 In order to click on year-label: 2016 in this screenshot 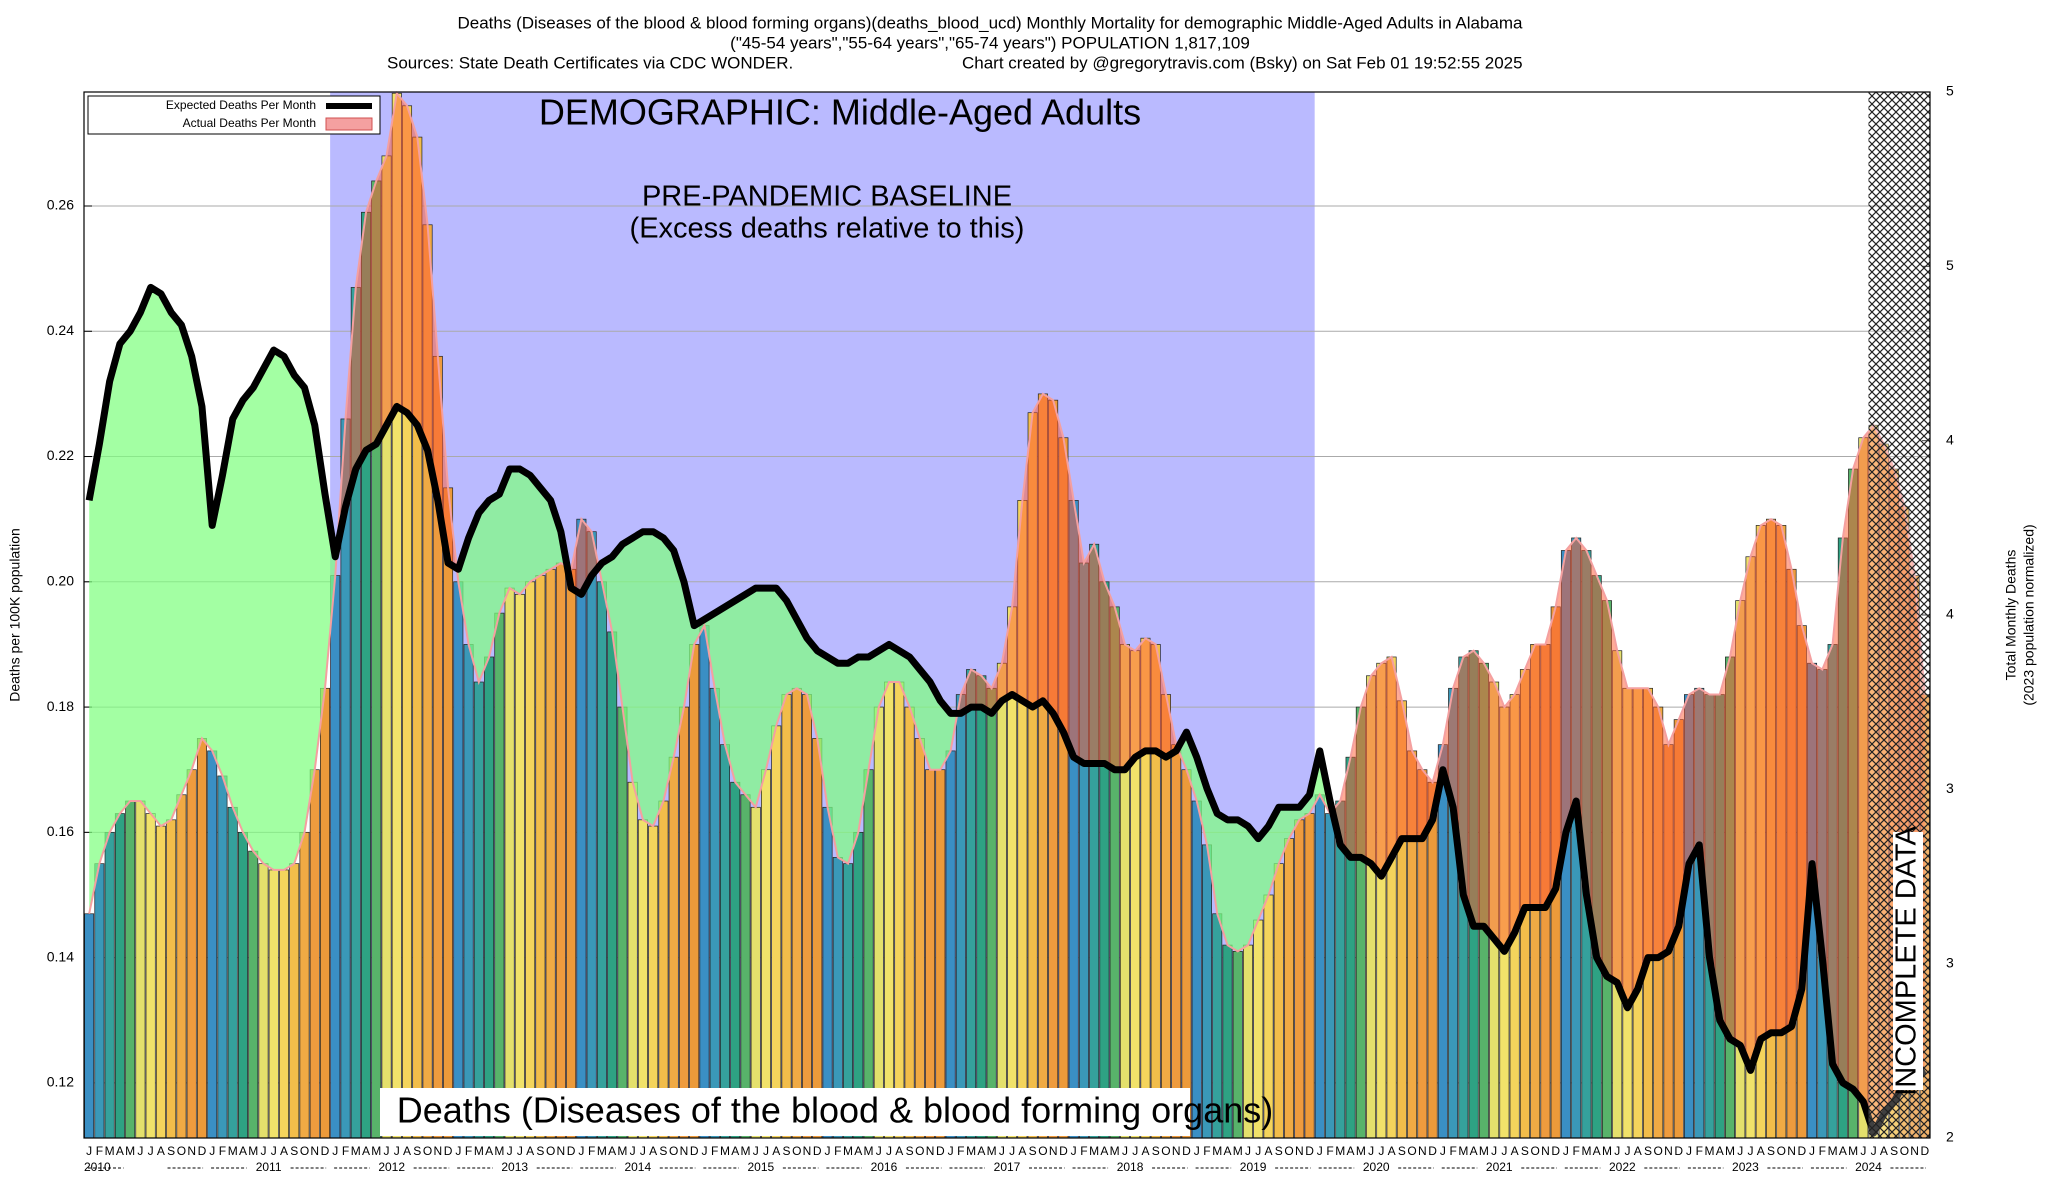, I will do `click(884, 1167)`.